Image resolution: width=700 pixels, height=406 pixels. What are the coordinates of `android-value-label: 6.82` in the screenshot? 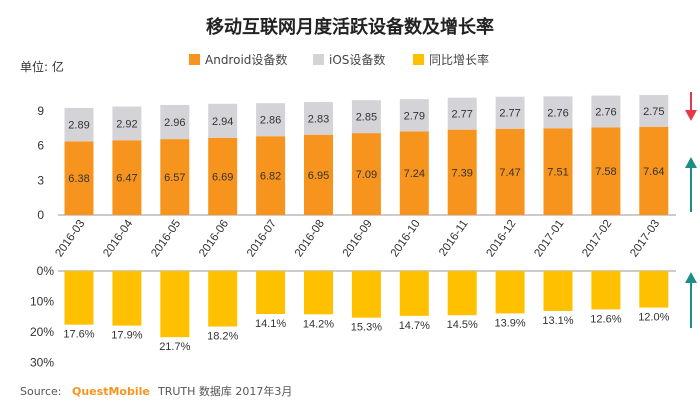 It's located at (270, 177).